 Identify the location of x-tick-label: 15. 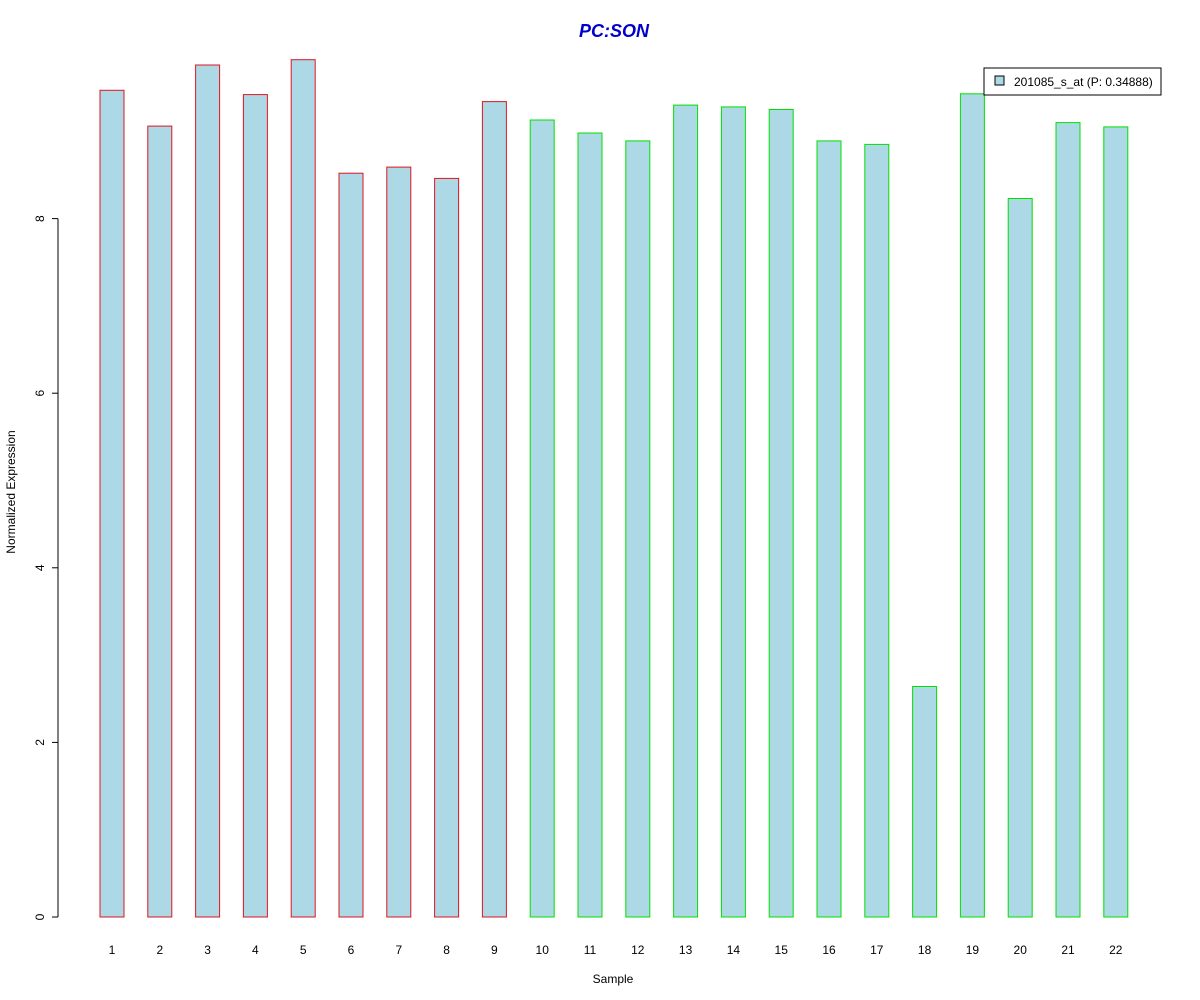
(782, 950).